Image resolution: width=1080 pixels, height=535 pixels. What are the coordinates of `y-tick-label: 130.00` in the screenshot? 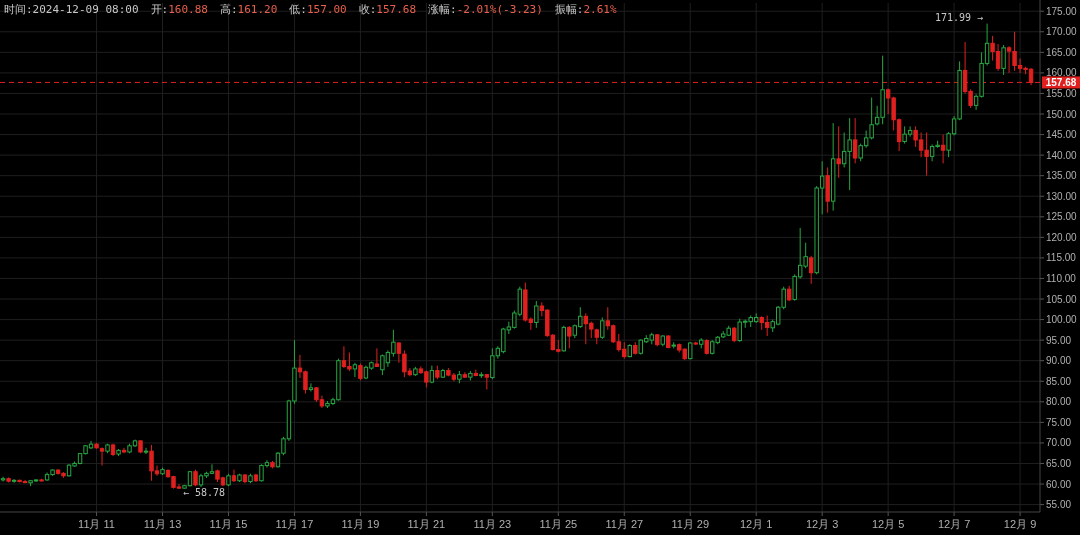 It's located at (1062, 196).